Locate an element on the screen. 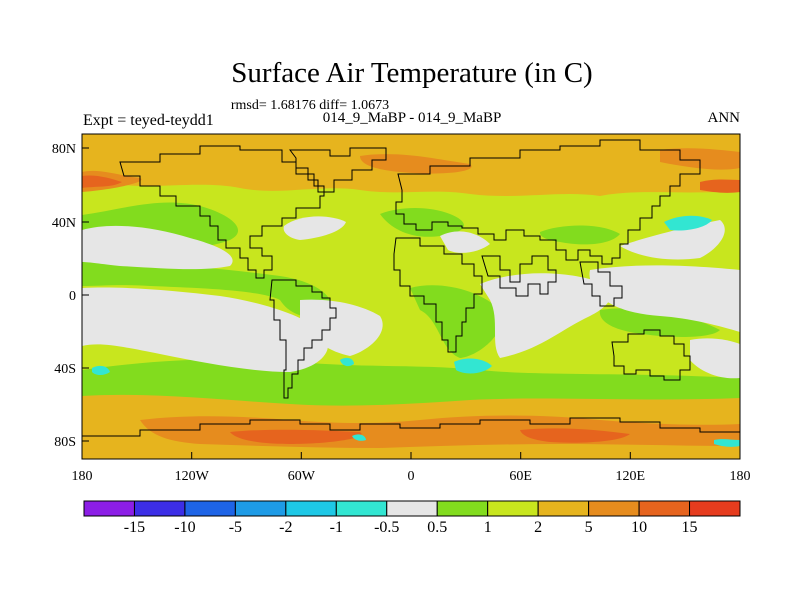 This screenshot has height=600, width=800. southern-strong-band is located at coordinates (430, 436).